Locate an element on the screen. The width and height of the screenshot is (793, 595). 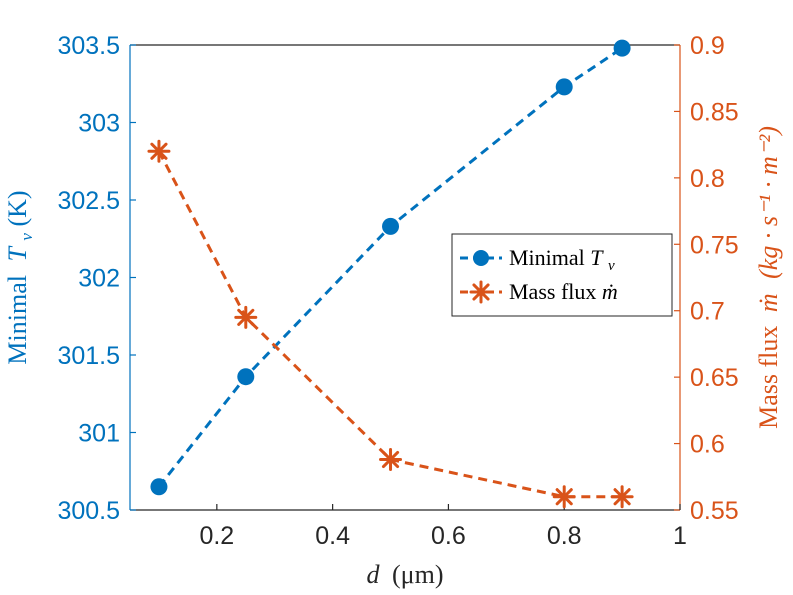
legend-marker-asterisk is located at coordinates (481, 292).